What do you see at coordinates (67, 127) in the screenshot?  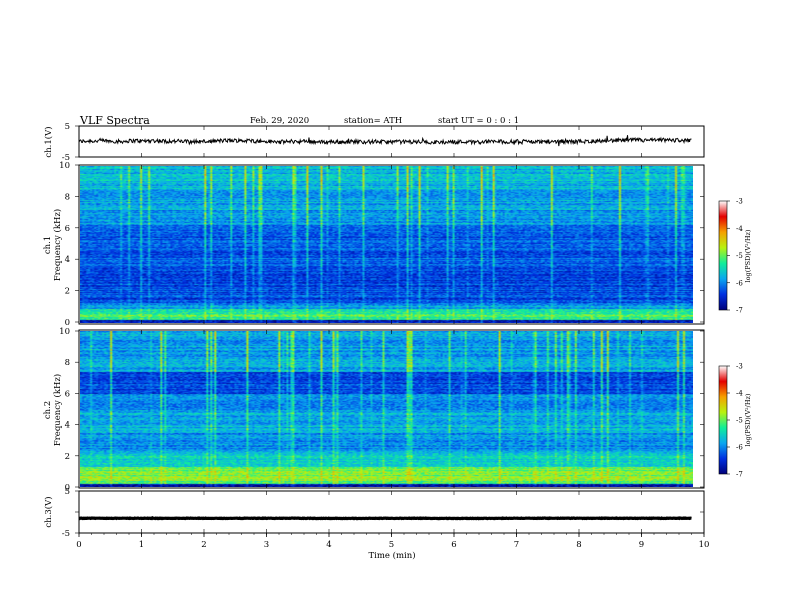 I see `ch1-waveform-y-tick-label: 5` at bounding box center [67, 127].